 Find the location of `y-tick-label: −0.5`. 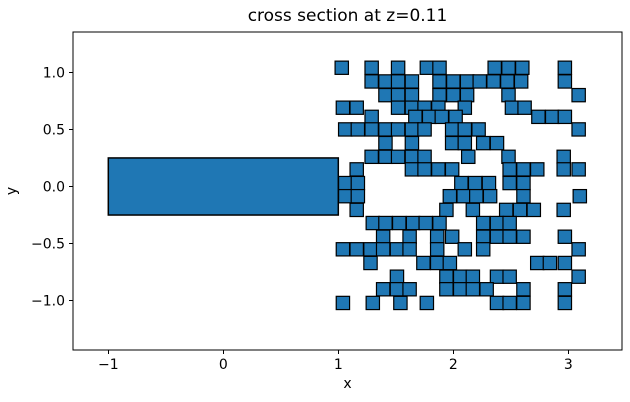

y-tick-label: −0.5 is located at coordinates (48, 245).